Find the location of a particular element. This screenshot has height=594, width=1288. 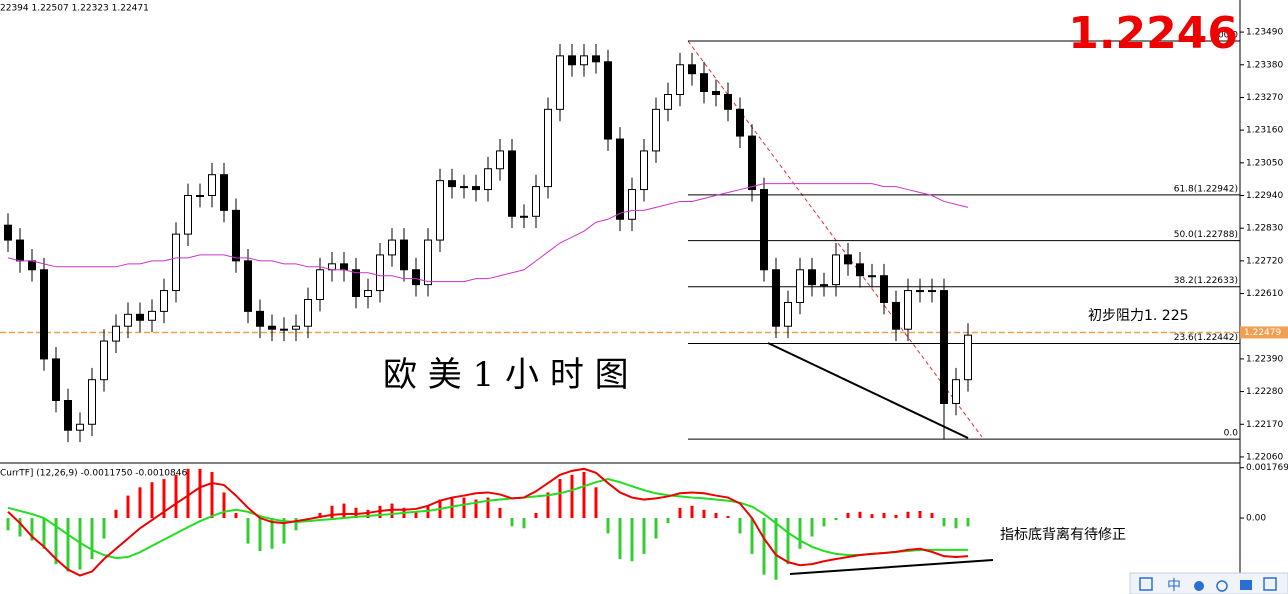

annotation: 指标底背离有待修正 is located at coordinates (1063, 534).